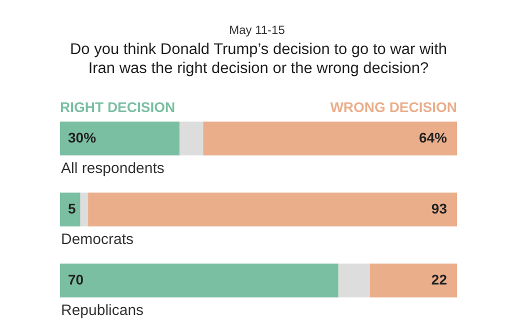 The width and height of the screenshot is (514, 336). I want to click on data-label: 93, so click(439, 208).